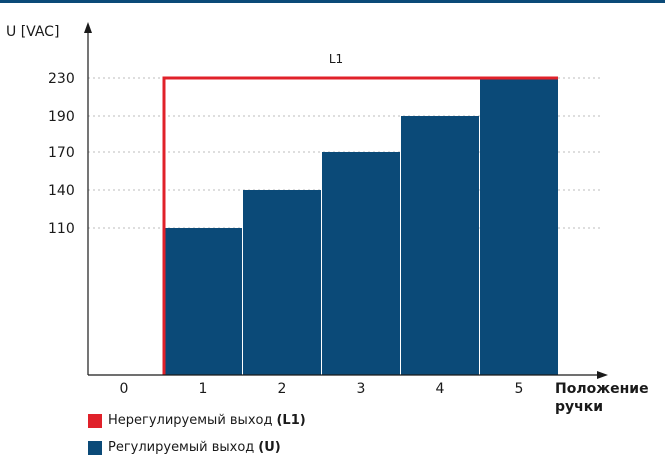  I want to click on y-axis-arrow-icon, so click(88, 27).